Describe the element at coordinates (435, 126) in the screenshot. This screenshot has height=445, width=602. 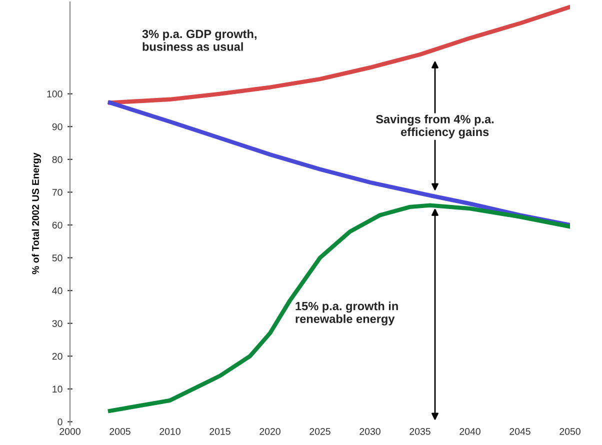
I see `annotation: Savings from 4% p.a. efficiency gains` at that location.